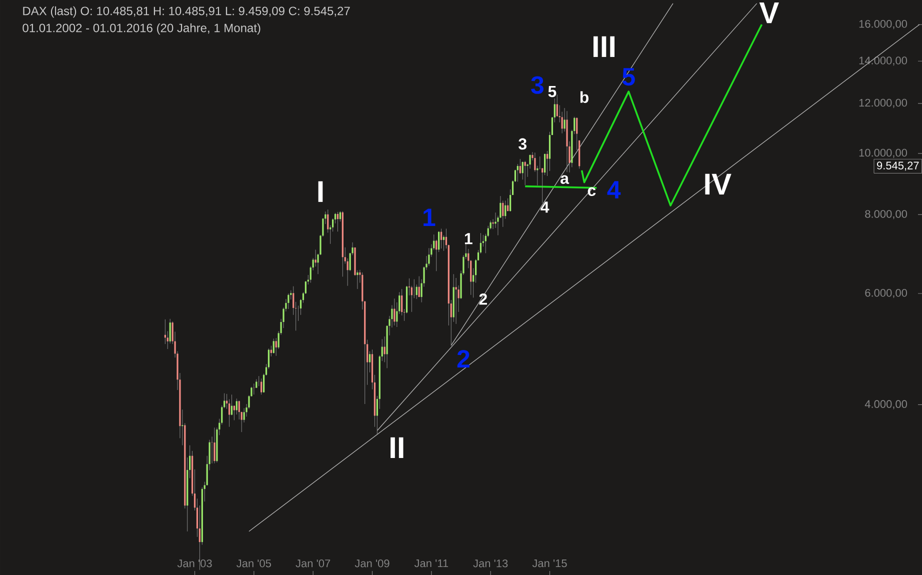 The width and height of the screenshot is (922, 575). What do you see at coordinates (883, 25) in the screenshot?
I see `y-tick-label: 16.000,00` at bounding box center [883, 25].